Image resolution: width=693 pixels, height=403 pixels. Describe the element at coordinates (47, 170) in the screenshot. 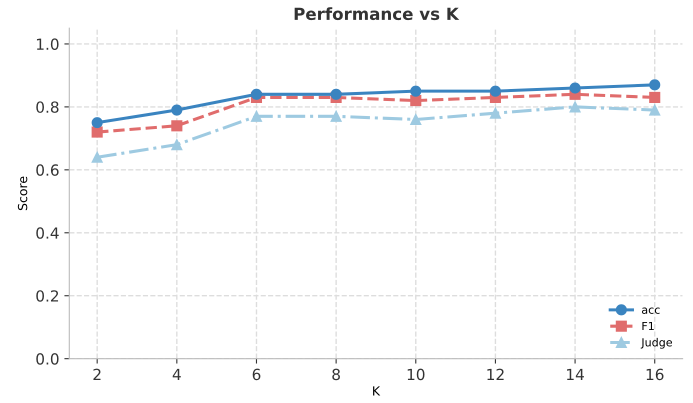

I see `y-tick-label: 0.6` at that location.